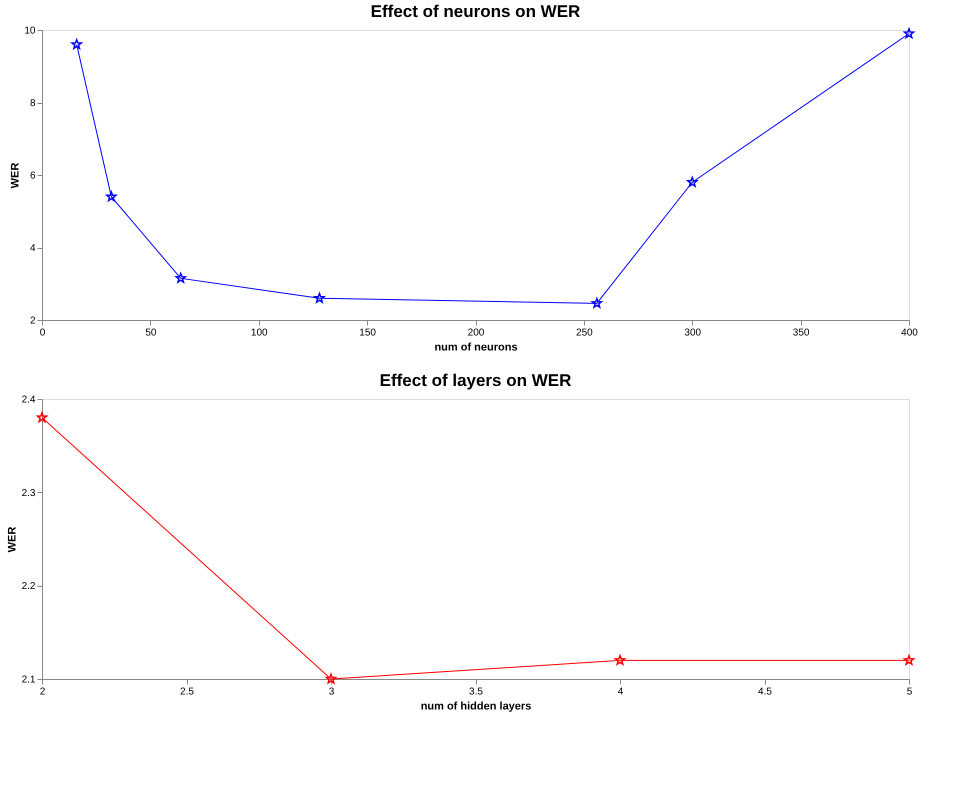 The image size is (968, 792). I want to click on y-tick-label: 8, so click(33, 103).